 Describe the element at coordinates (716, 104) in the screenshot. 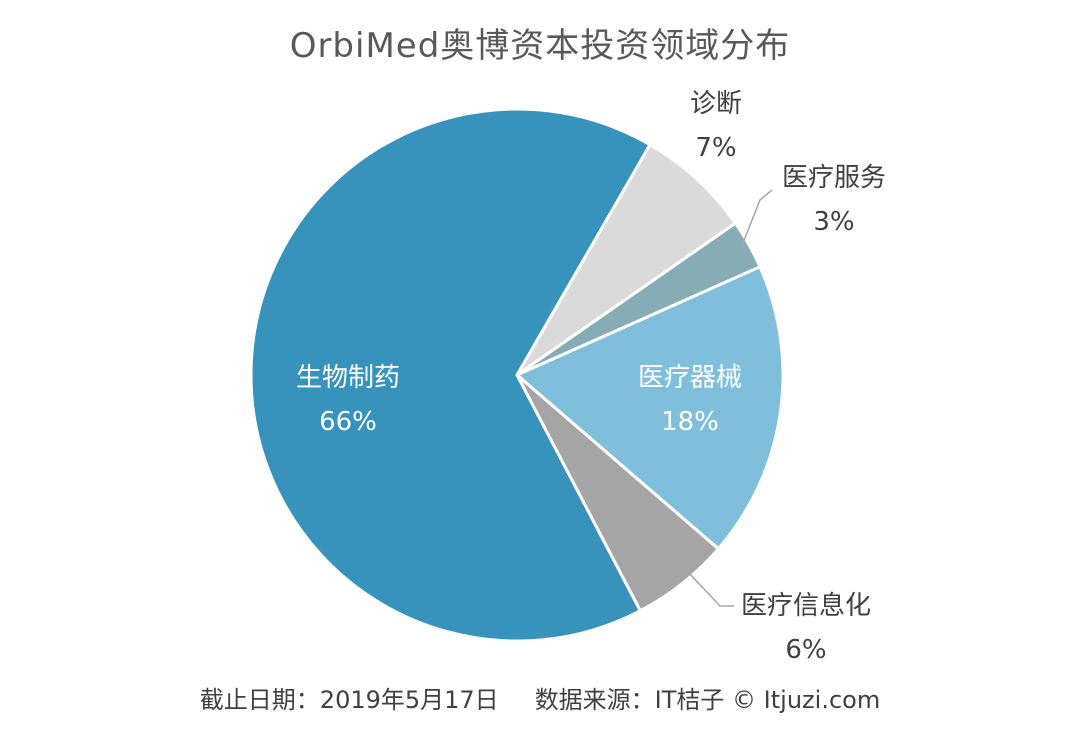

I see `slice-label: 诊断` at that location.